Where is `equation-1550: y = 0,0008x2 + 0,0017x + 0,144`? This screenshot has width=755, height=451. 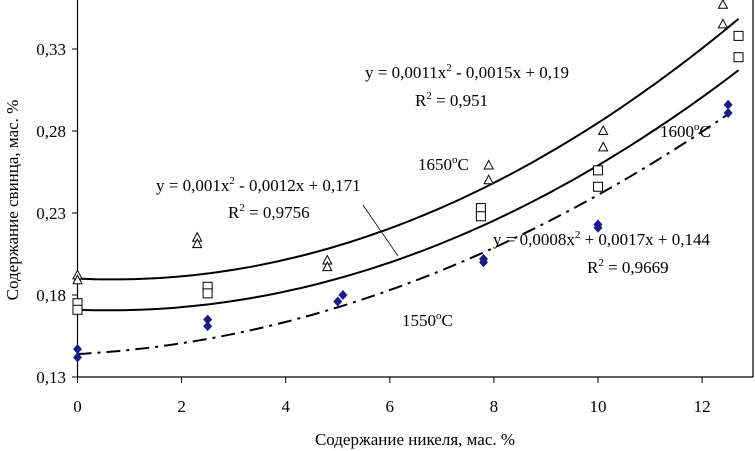
equation-1550: y = 0,0008x2 + 0,0017x + 0,144 is located at coordinates (602, 239).